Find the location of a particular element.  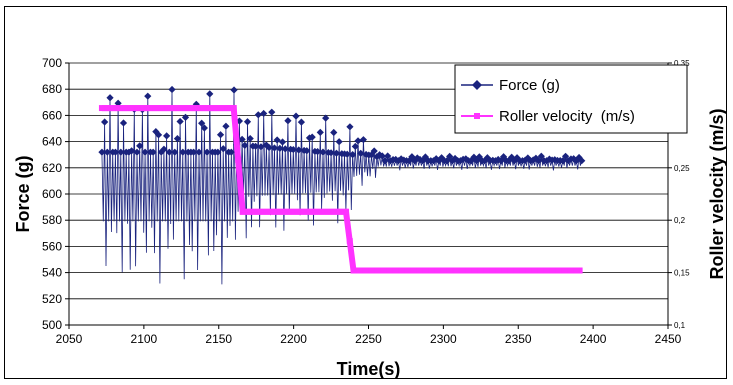

x-tick-label: 2200 is located at coordinates (293, 339).